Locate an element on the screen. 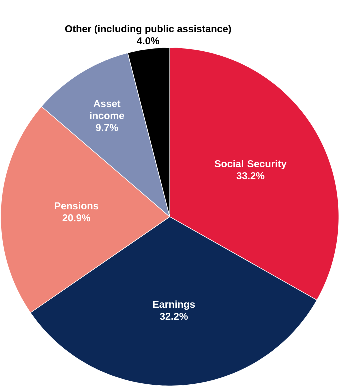 Image resolution: width=342 pixels, height=387 pixels. slice-label: Other (including public assistance) is located at coordinates (148, 30).